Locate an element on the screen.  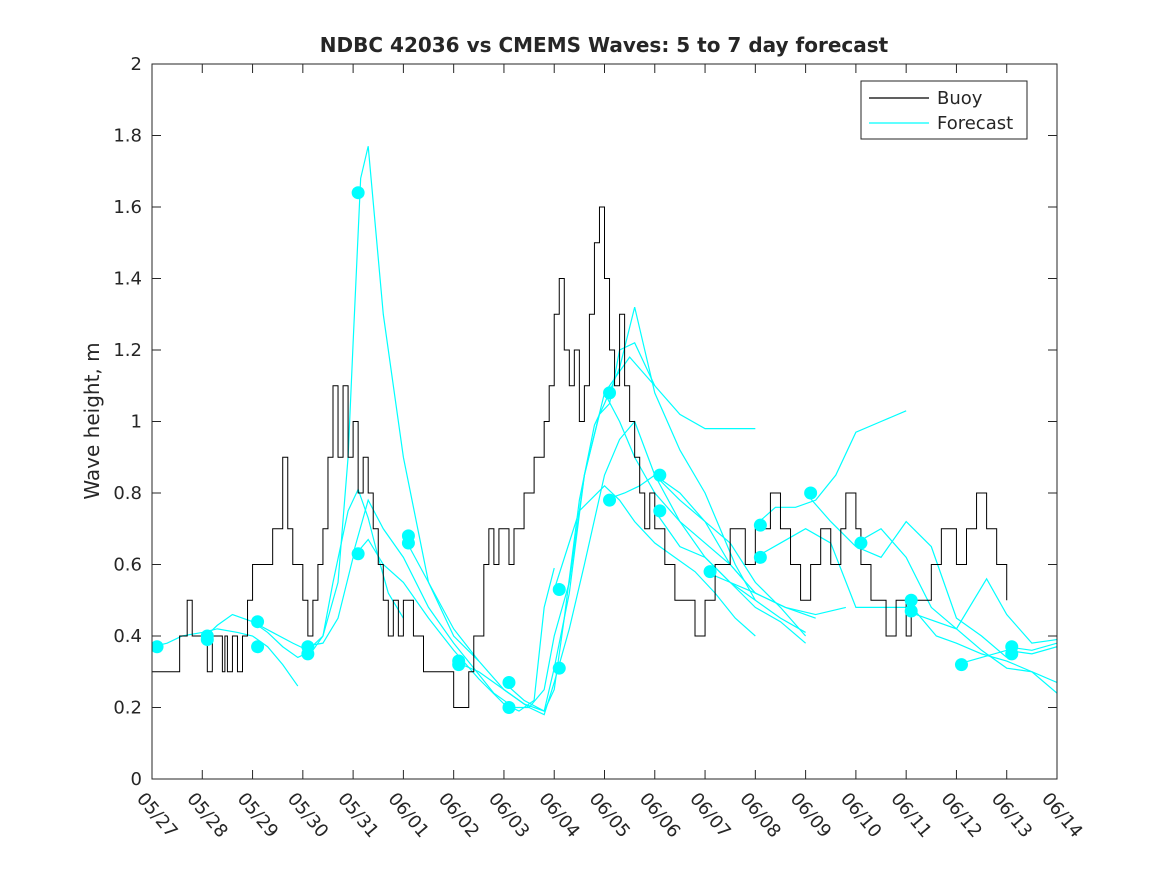
y-tick-label: 1 is located at coordinates (136, 422).